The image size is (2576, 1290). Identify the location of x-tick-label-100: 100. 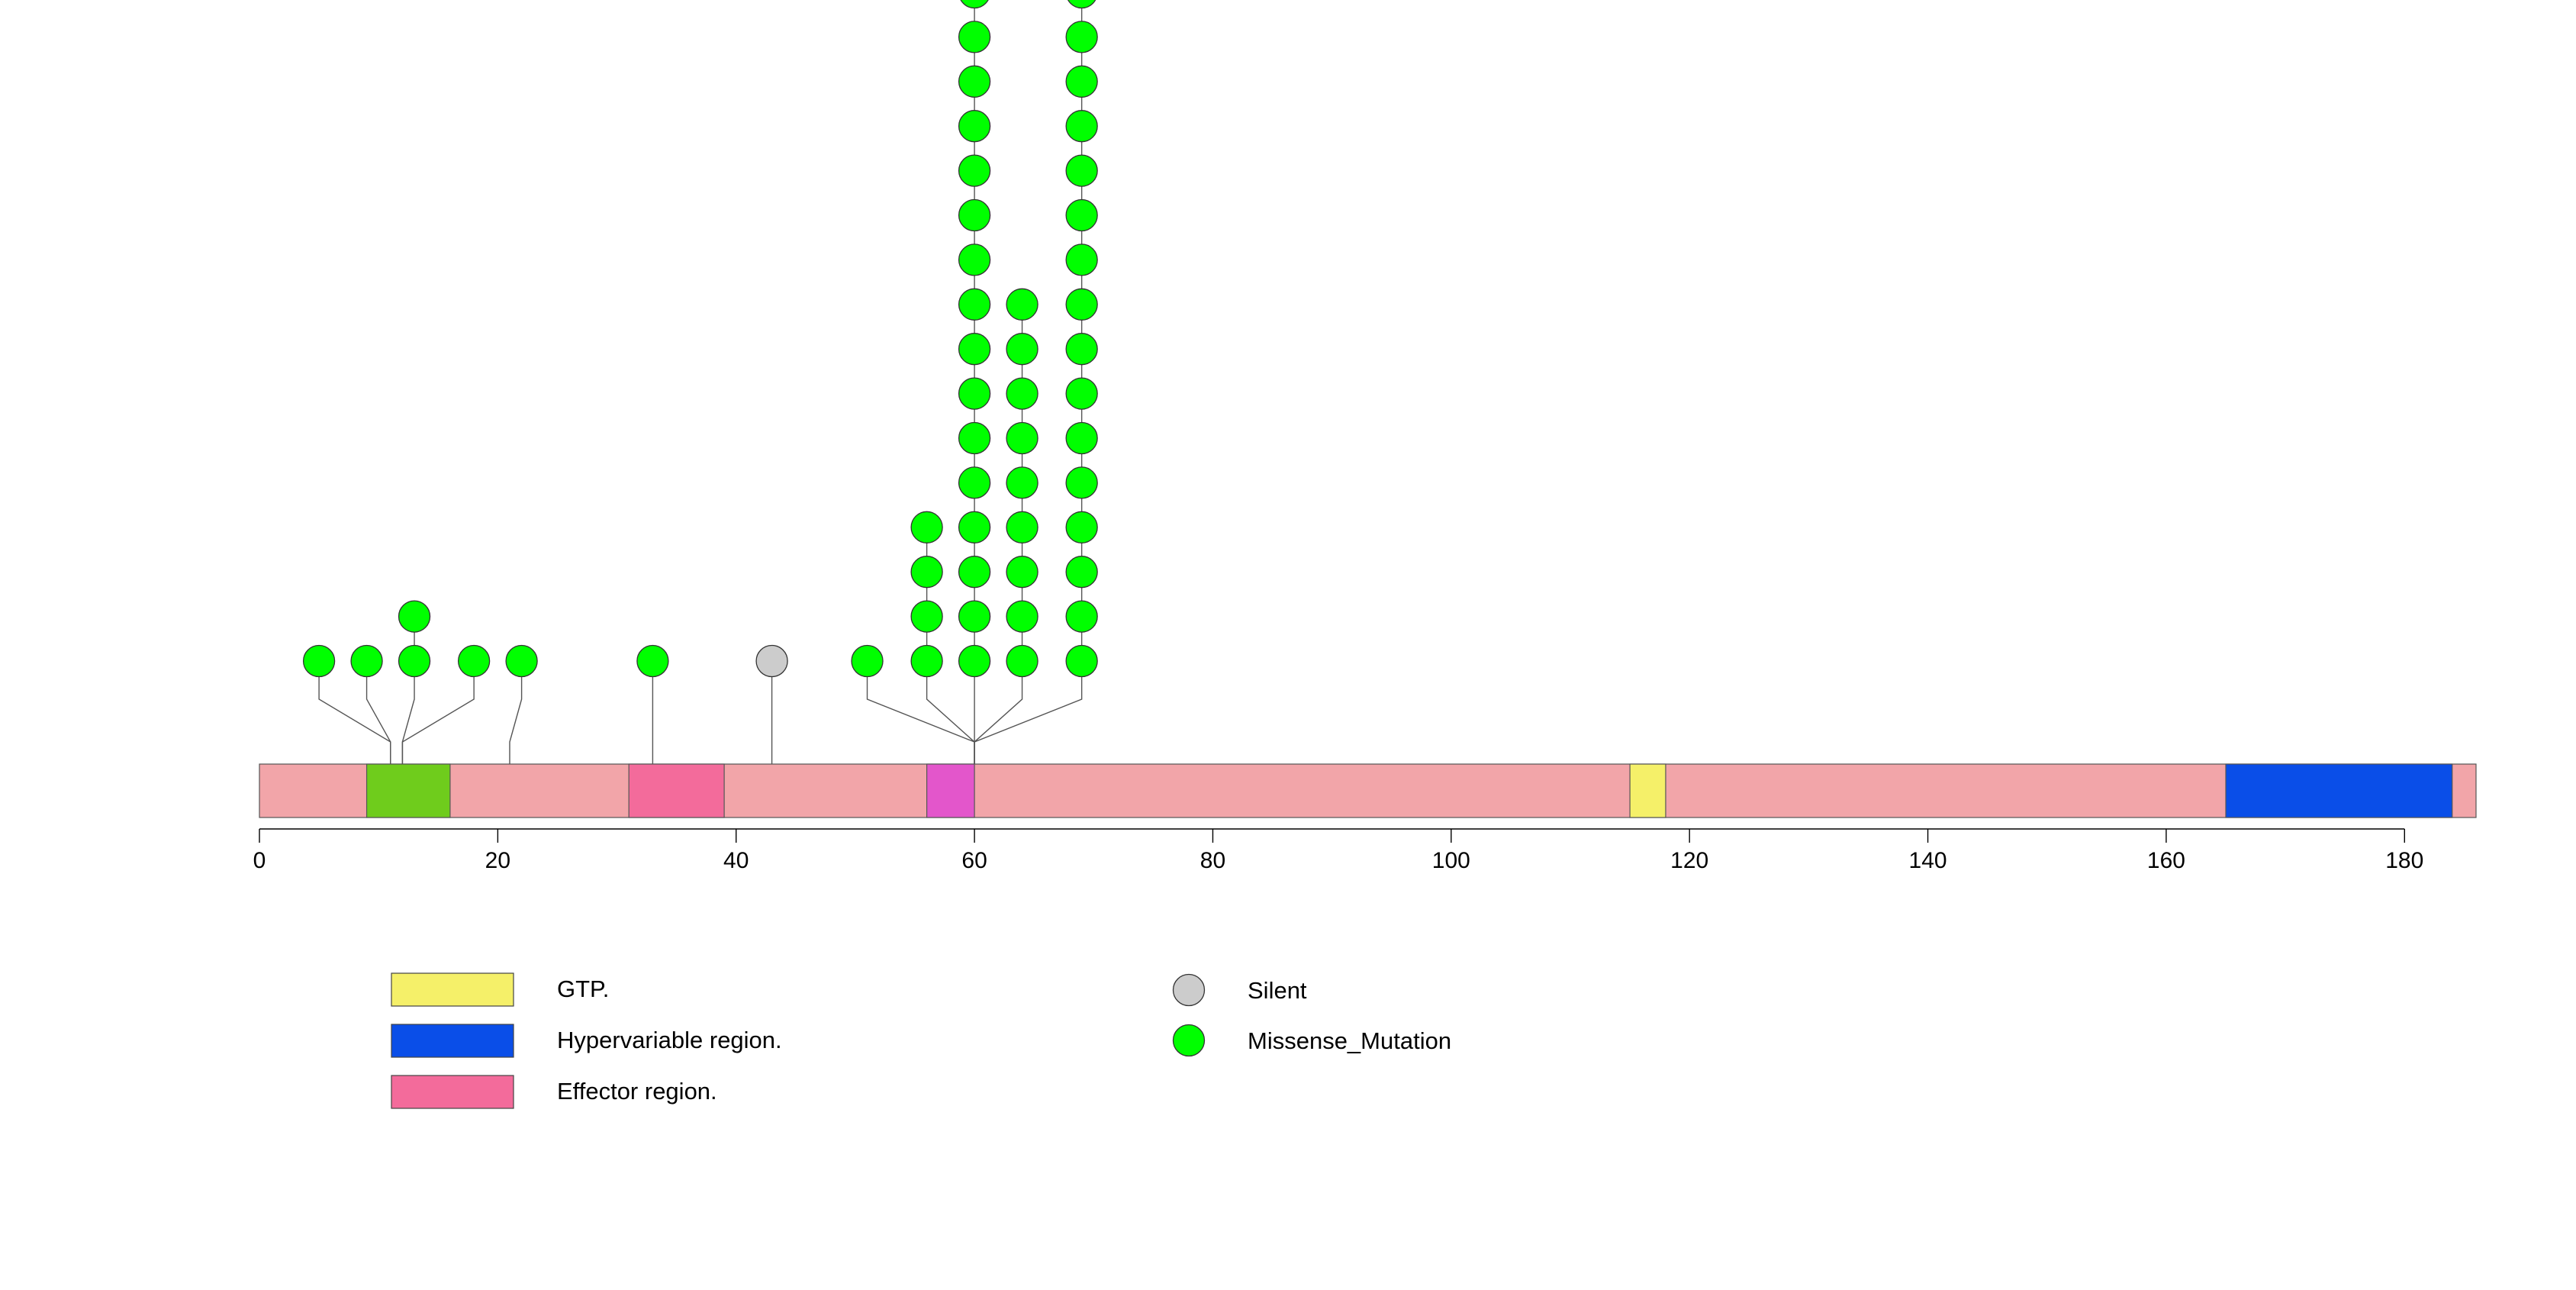
(1451, 860).